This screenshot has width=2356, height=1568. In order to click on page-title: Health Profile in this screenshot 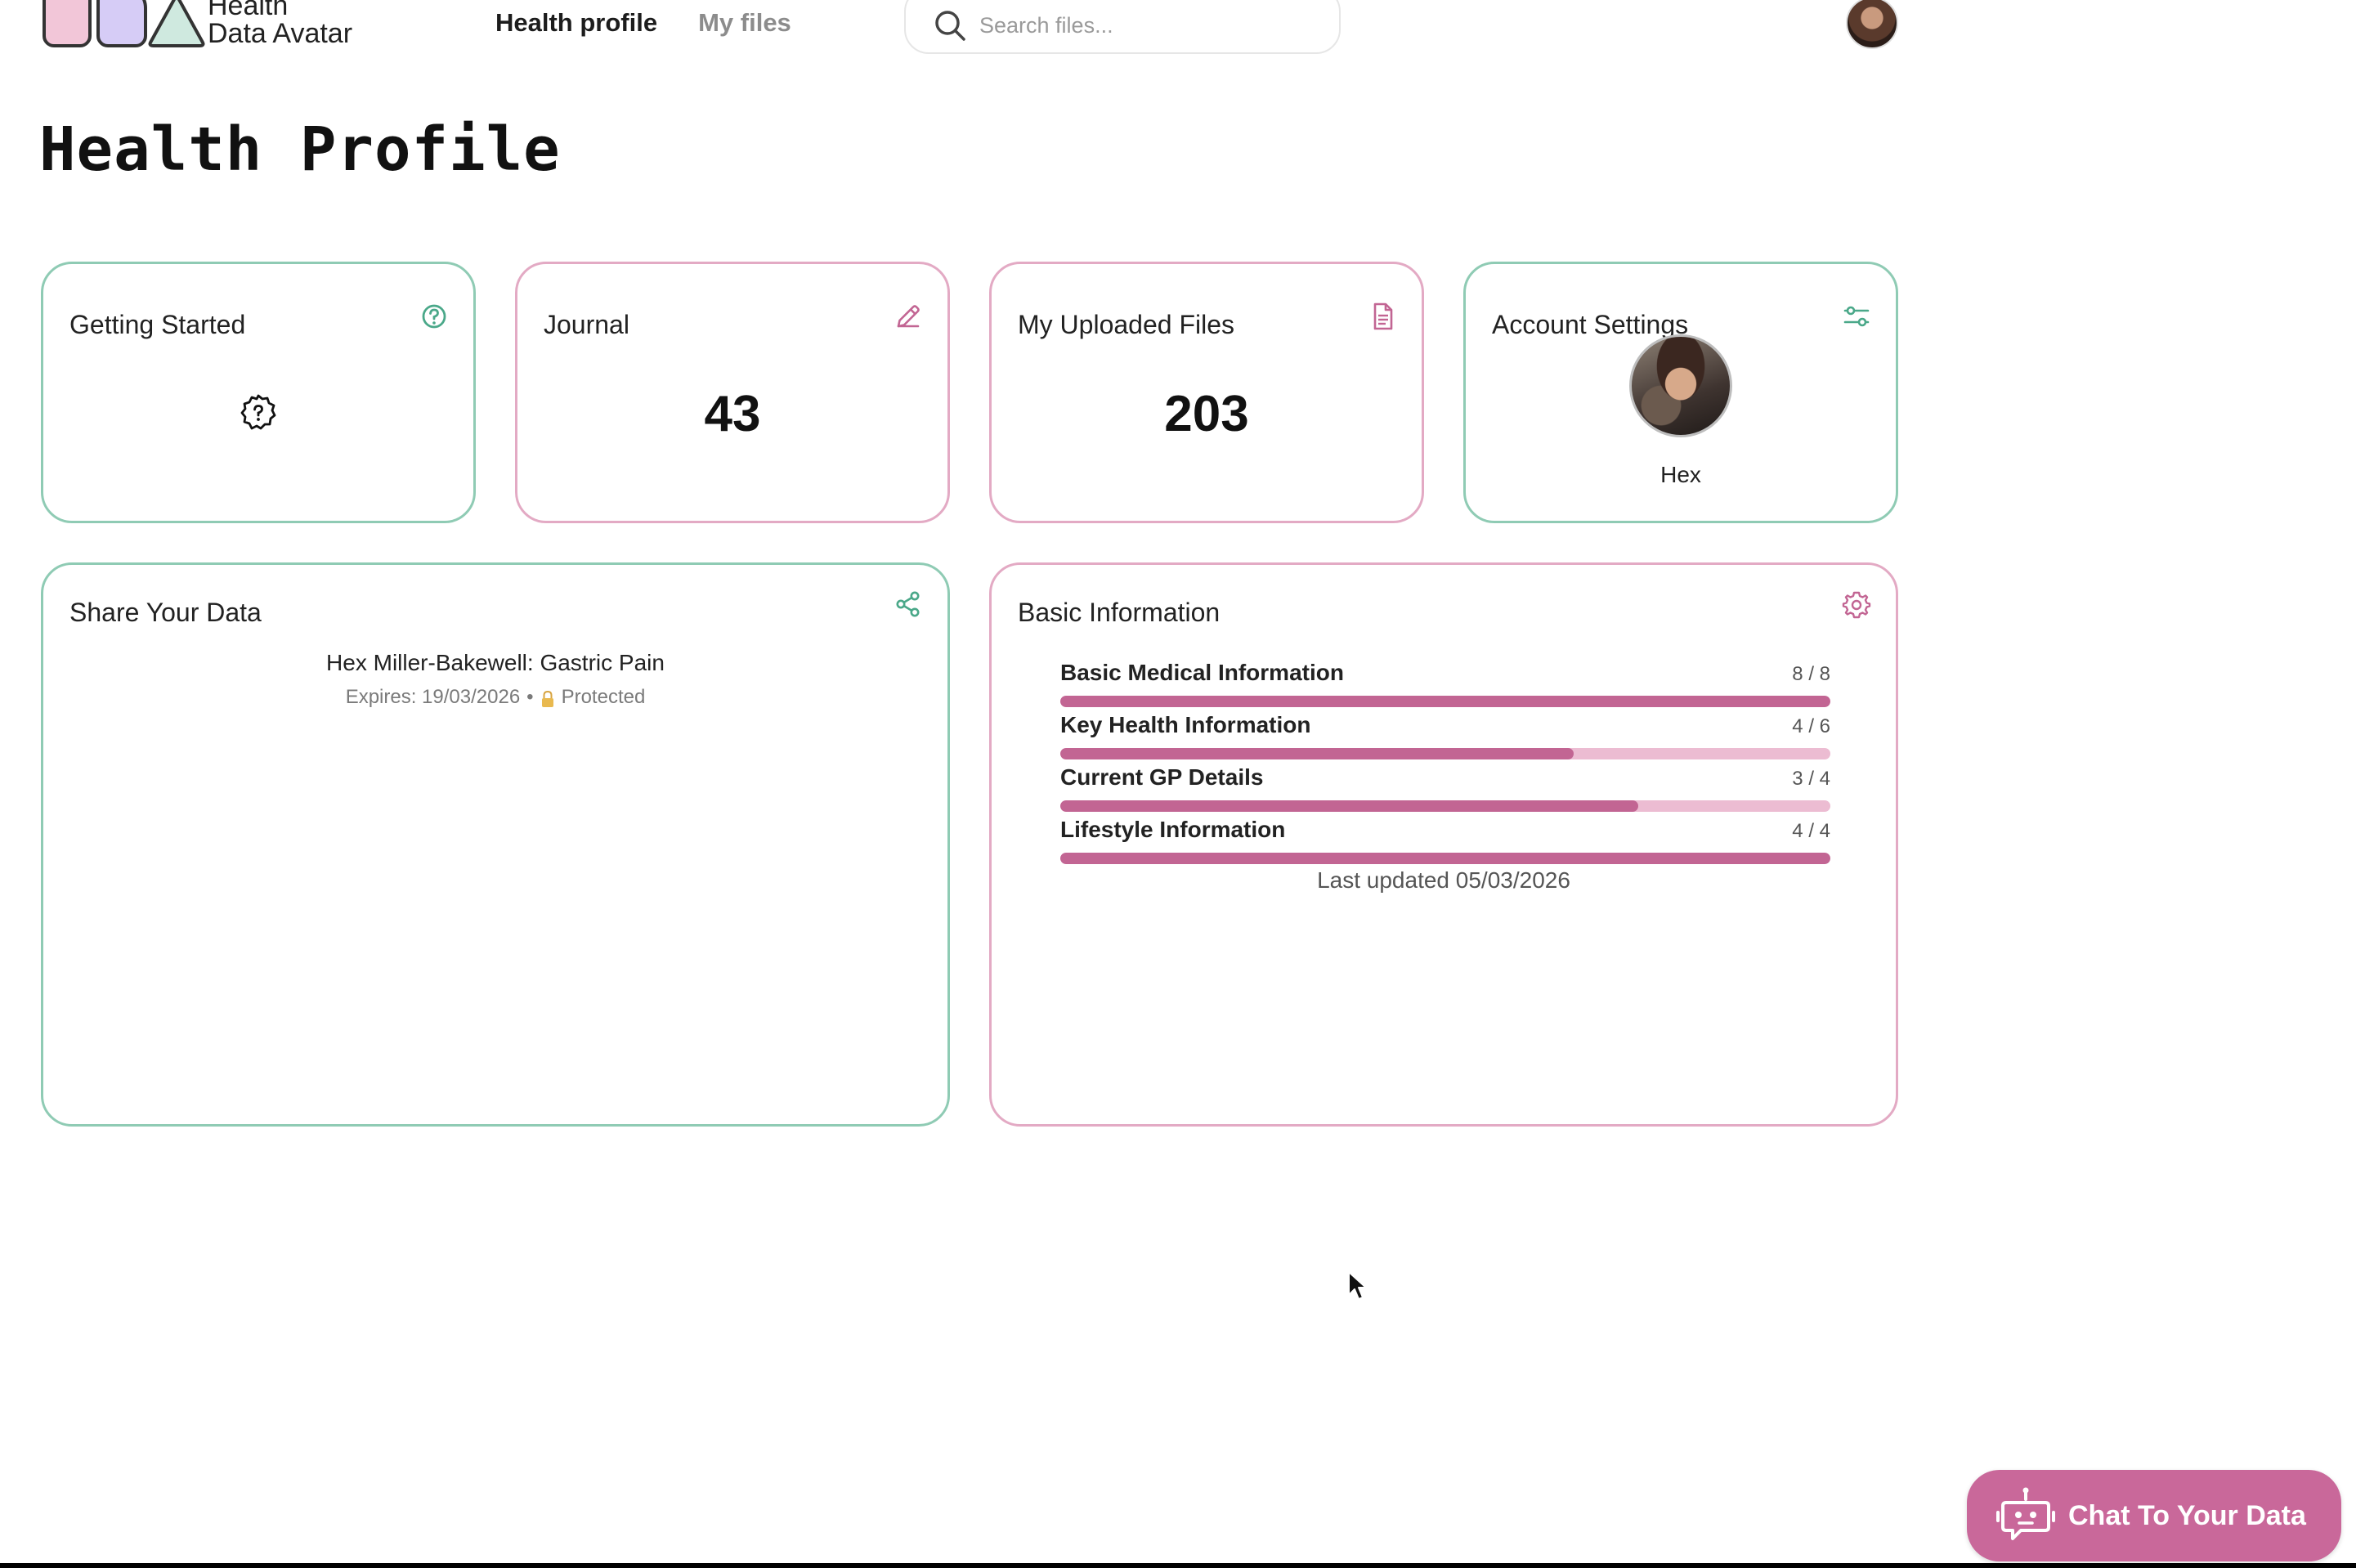, I will do `click(300, 149)`.